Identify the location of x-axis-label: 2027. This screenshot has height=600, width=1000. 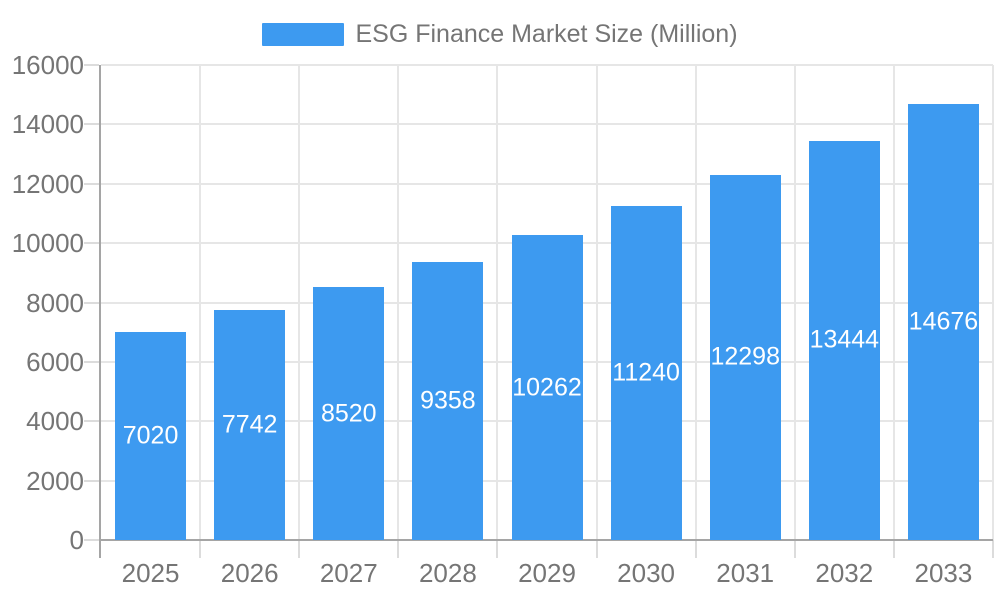
(348, 573).